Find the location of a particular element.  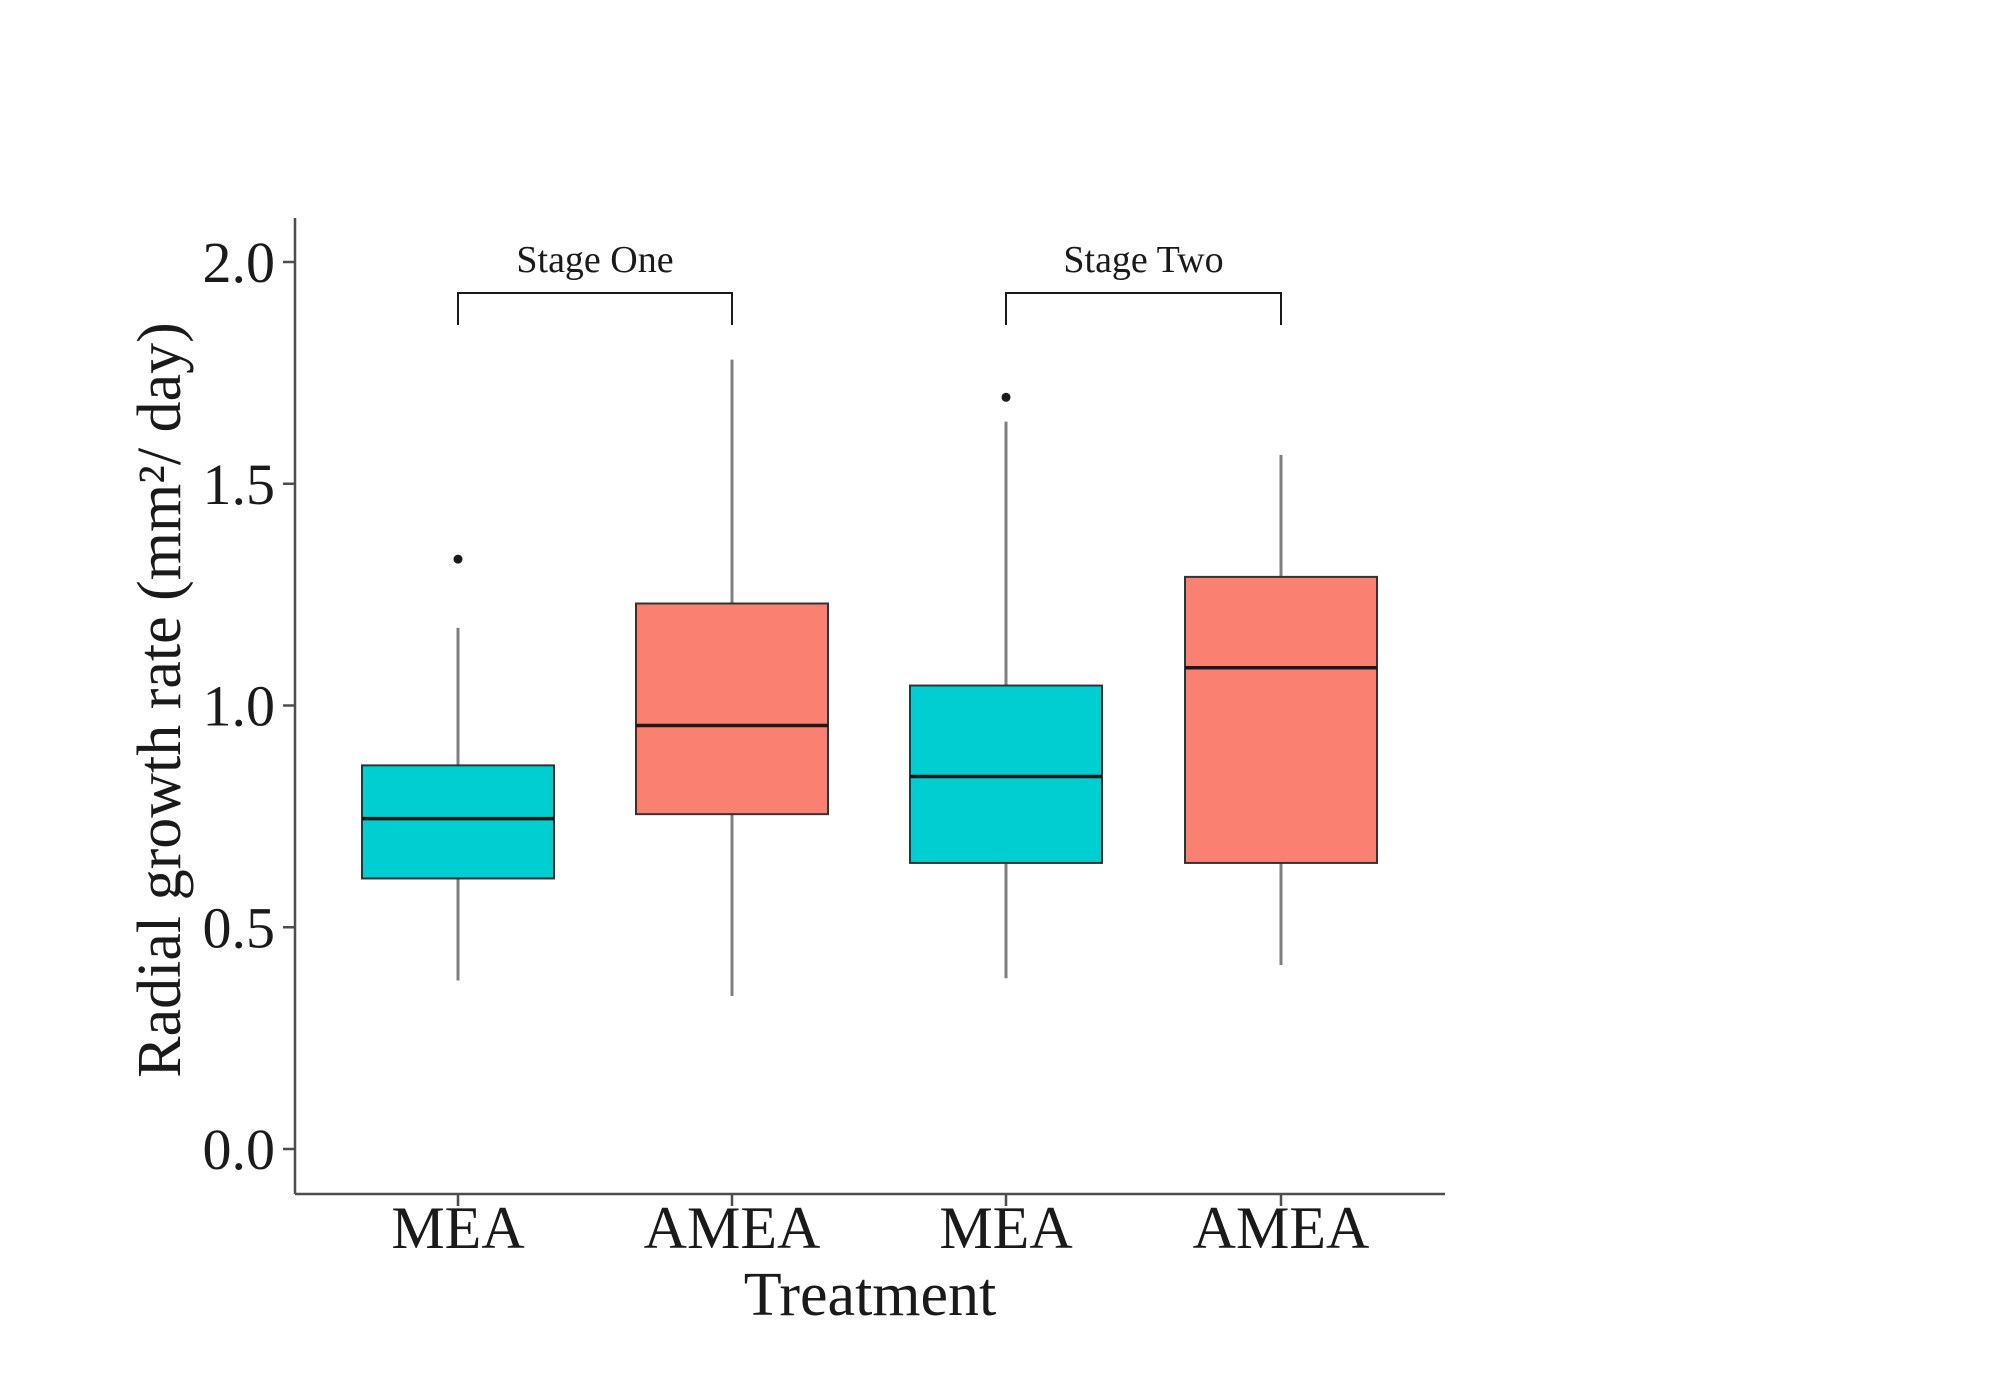

y-ticks: 0.0 0.5 1.0 1.5 2.0 is located at coordinates (249, 706).